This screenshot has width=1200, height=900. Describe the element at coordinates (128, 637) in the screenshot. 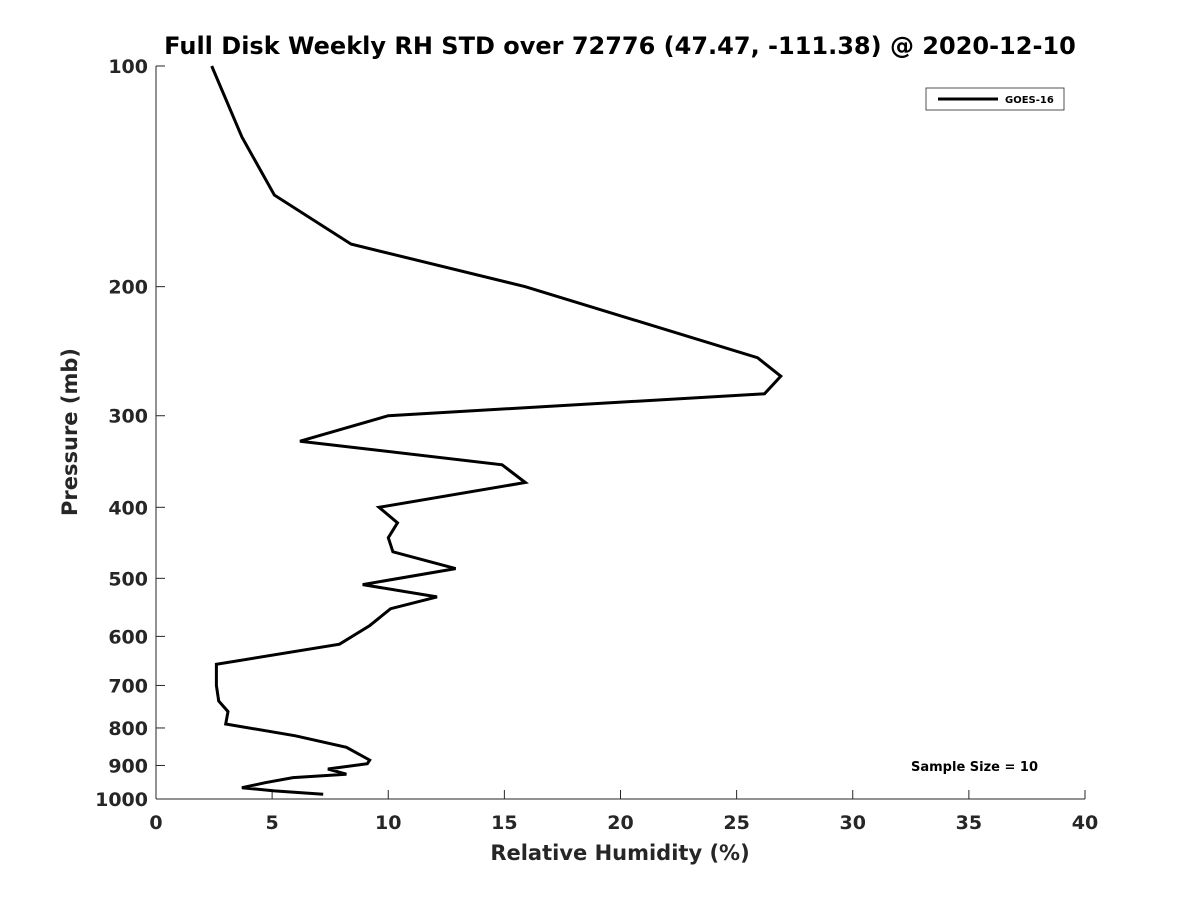

I see `y-tick-label: 600` at that location.